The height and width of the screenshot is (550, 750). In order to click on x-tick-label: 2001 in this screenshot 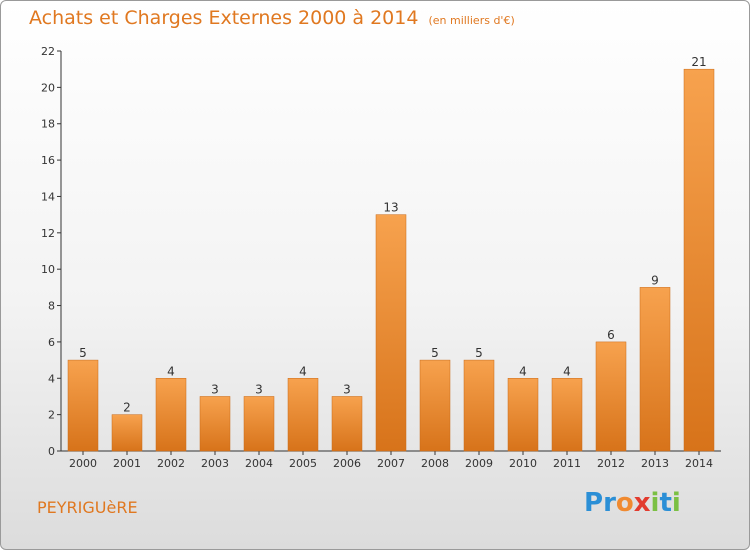, I will do `click(127, 463)`.